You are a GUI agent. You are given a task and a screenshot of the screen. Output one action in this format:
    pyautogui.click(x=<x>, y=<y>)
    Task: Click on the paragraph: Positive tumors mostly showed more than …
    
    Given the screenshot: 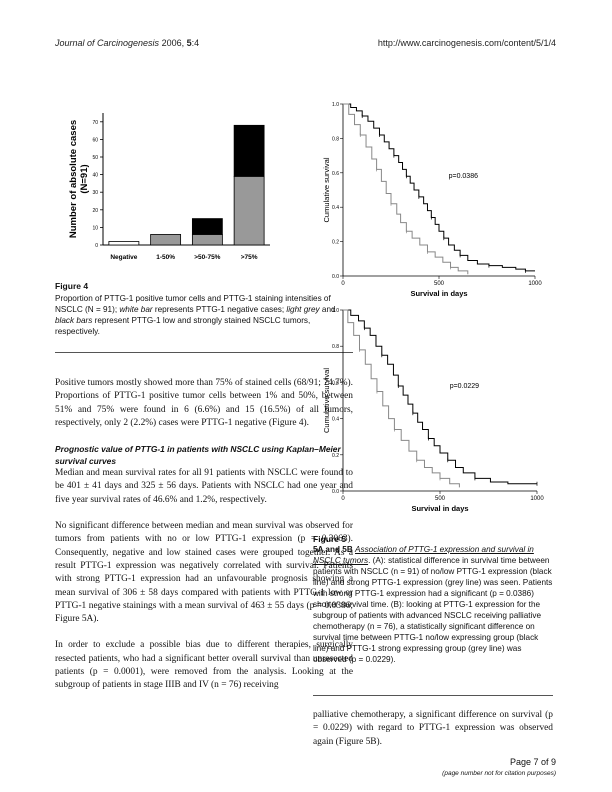 What is the action you would take?
    pyautogui.click(x=204, y=403)
    